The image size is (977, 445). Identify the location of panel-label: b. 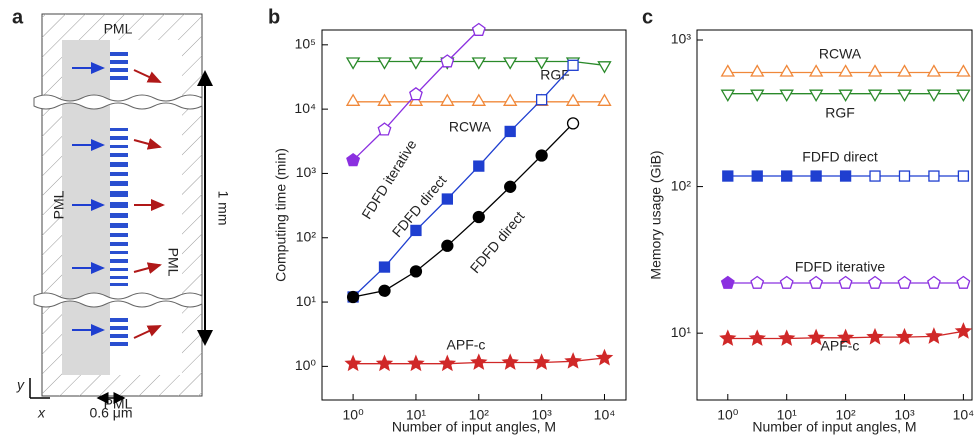
(274, 17).